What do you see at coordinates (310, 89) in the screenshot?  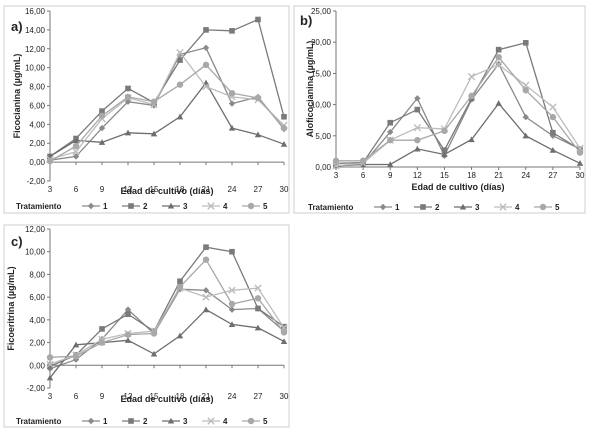 I see `y-axis-title: Aloficocianina (µg/mL)` at bounding box center [310, 89].